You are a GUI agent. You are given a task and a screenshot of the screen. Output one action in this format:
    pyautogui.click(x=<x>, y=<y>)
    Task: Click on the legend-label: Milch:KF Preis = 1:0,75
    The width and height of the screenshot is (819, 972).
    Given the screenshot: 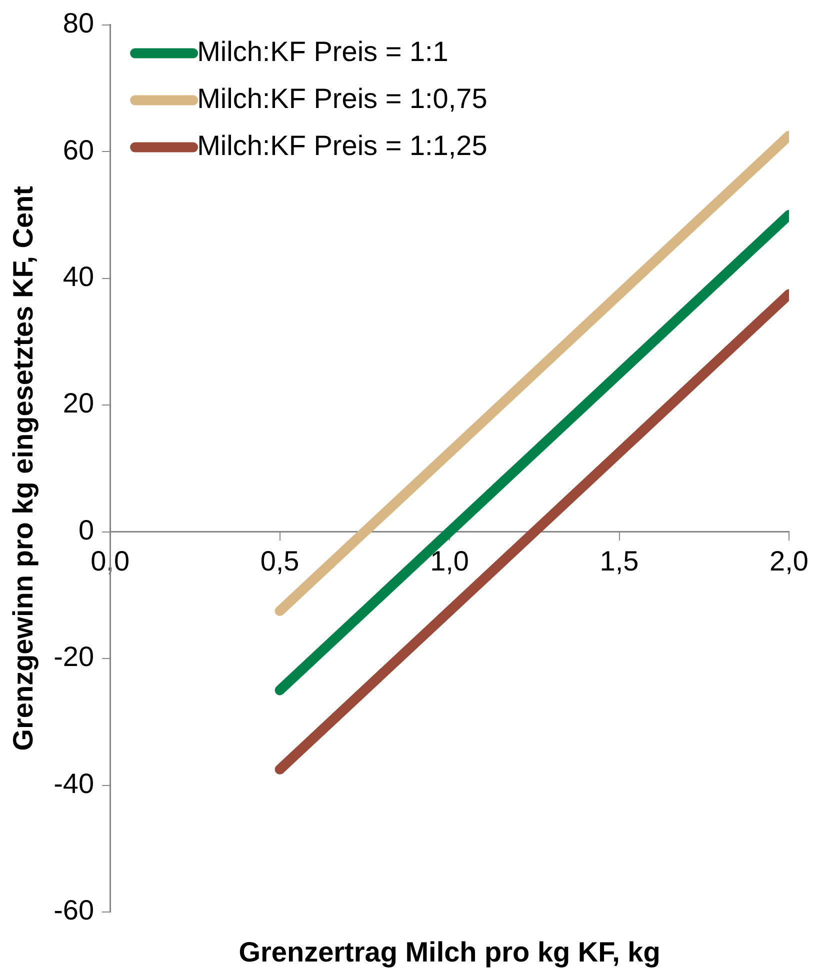 What is the action you would take?
    pyautogui.click(x=342, y=98)
    